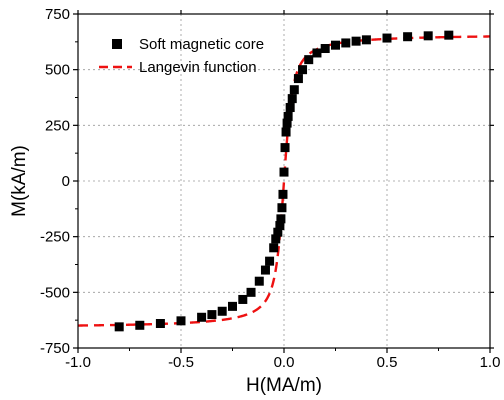 This screenshot has width=504, height=400. Describe the element at coordinates (284, 362) in the screenshot. I see `x-tick-label: 0.0` at that location.